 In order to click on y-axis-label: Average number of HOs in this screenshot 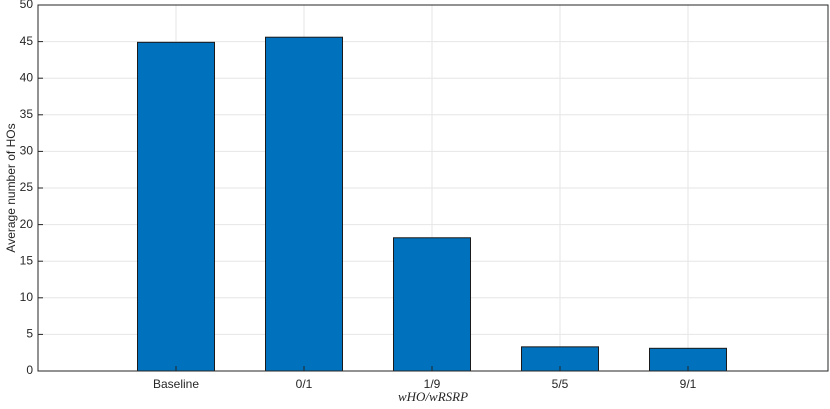, I will do `click(11, 187)`.